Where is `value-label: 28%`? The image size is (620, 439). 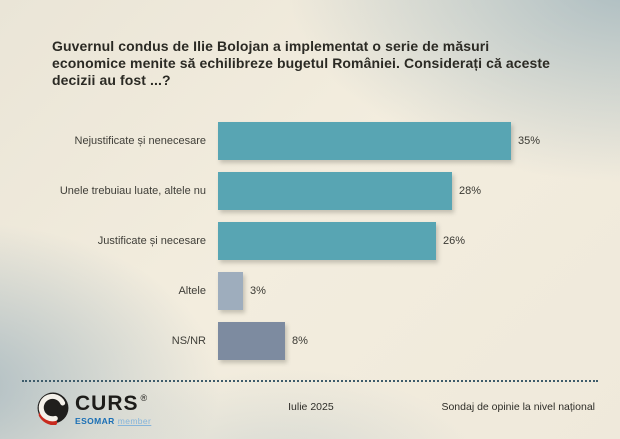 value-label: 28% is located at coordinates (470, 191).